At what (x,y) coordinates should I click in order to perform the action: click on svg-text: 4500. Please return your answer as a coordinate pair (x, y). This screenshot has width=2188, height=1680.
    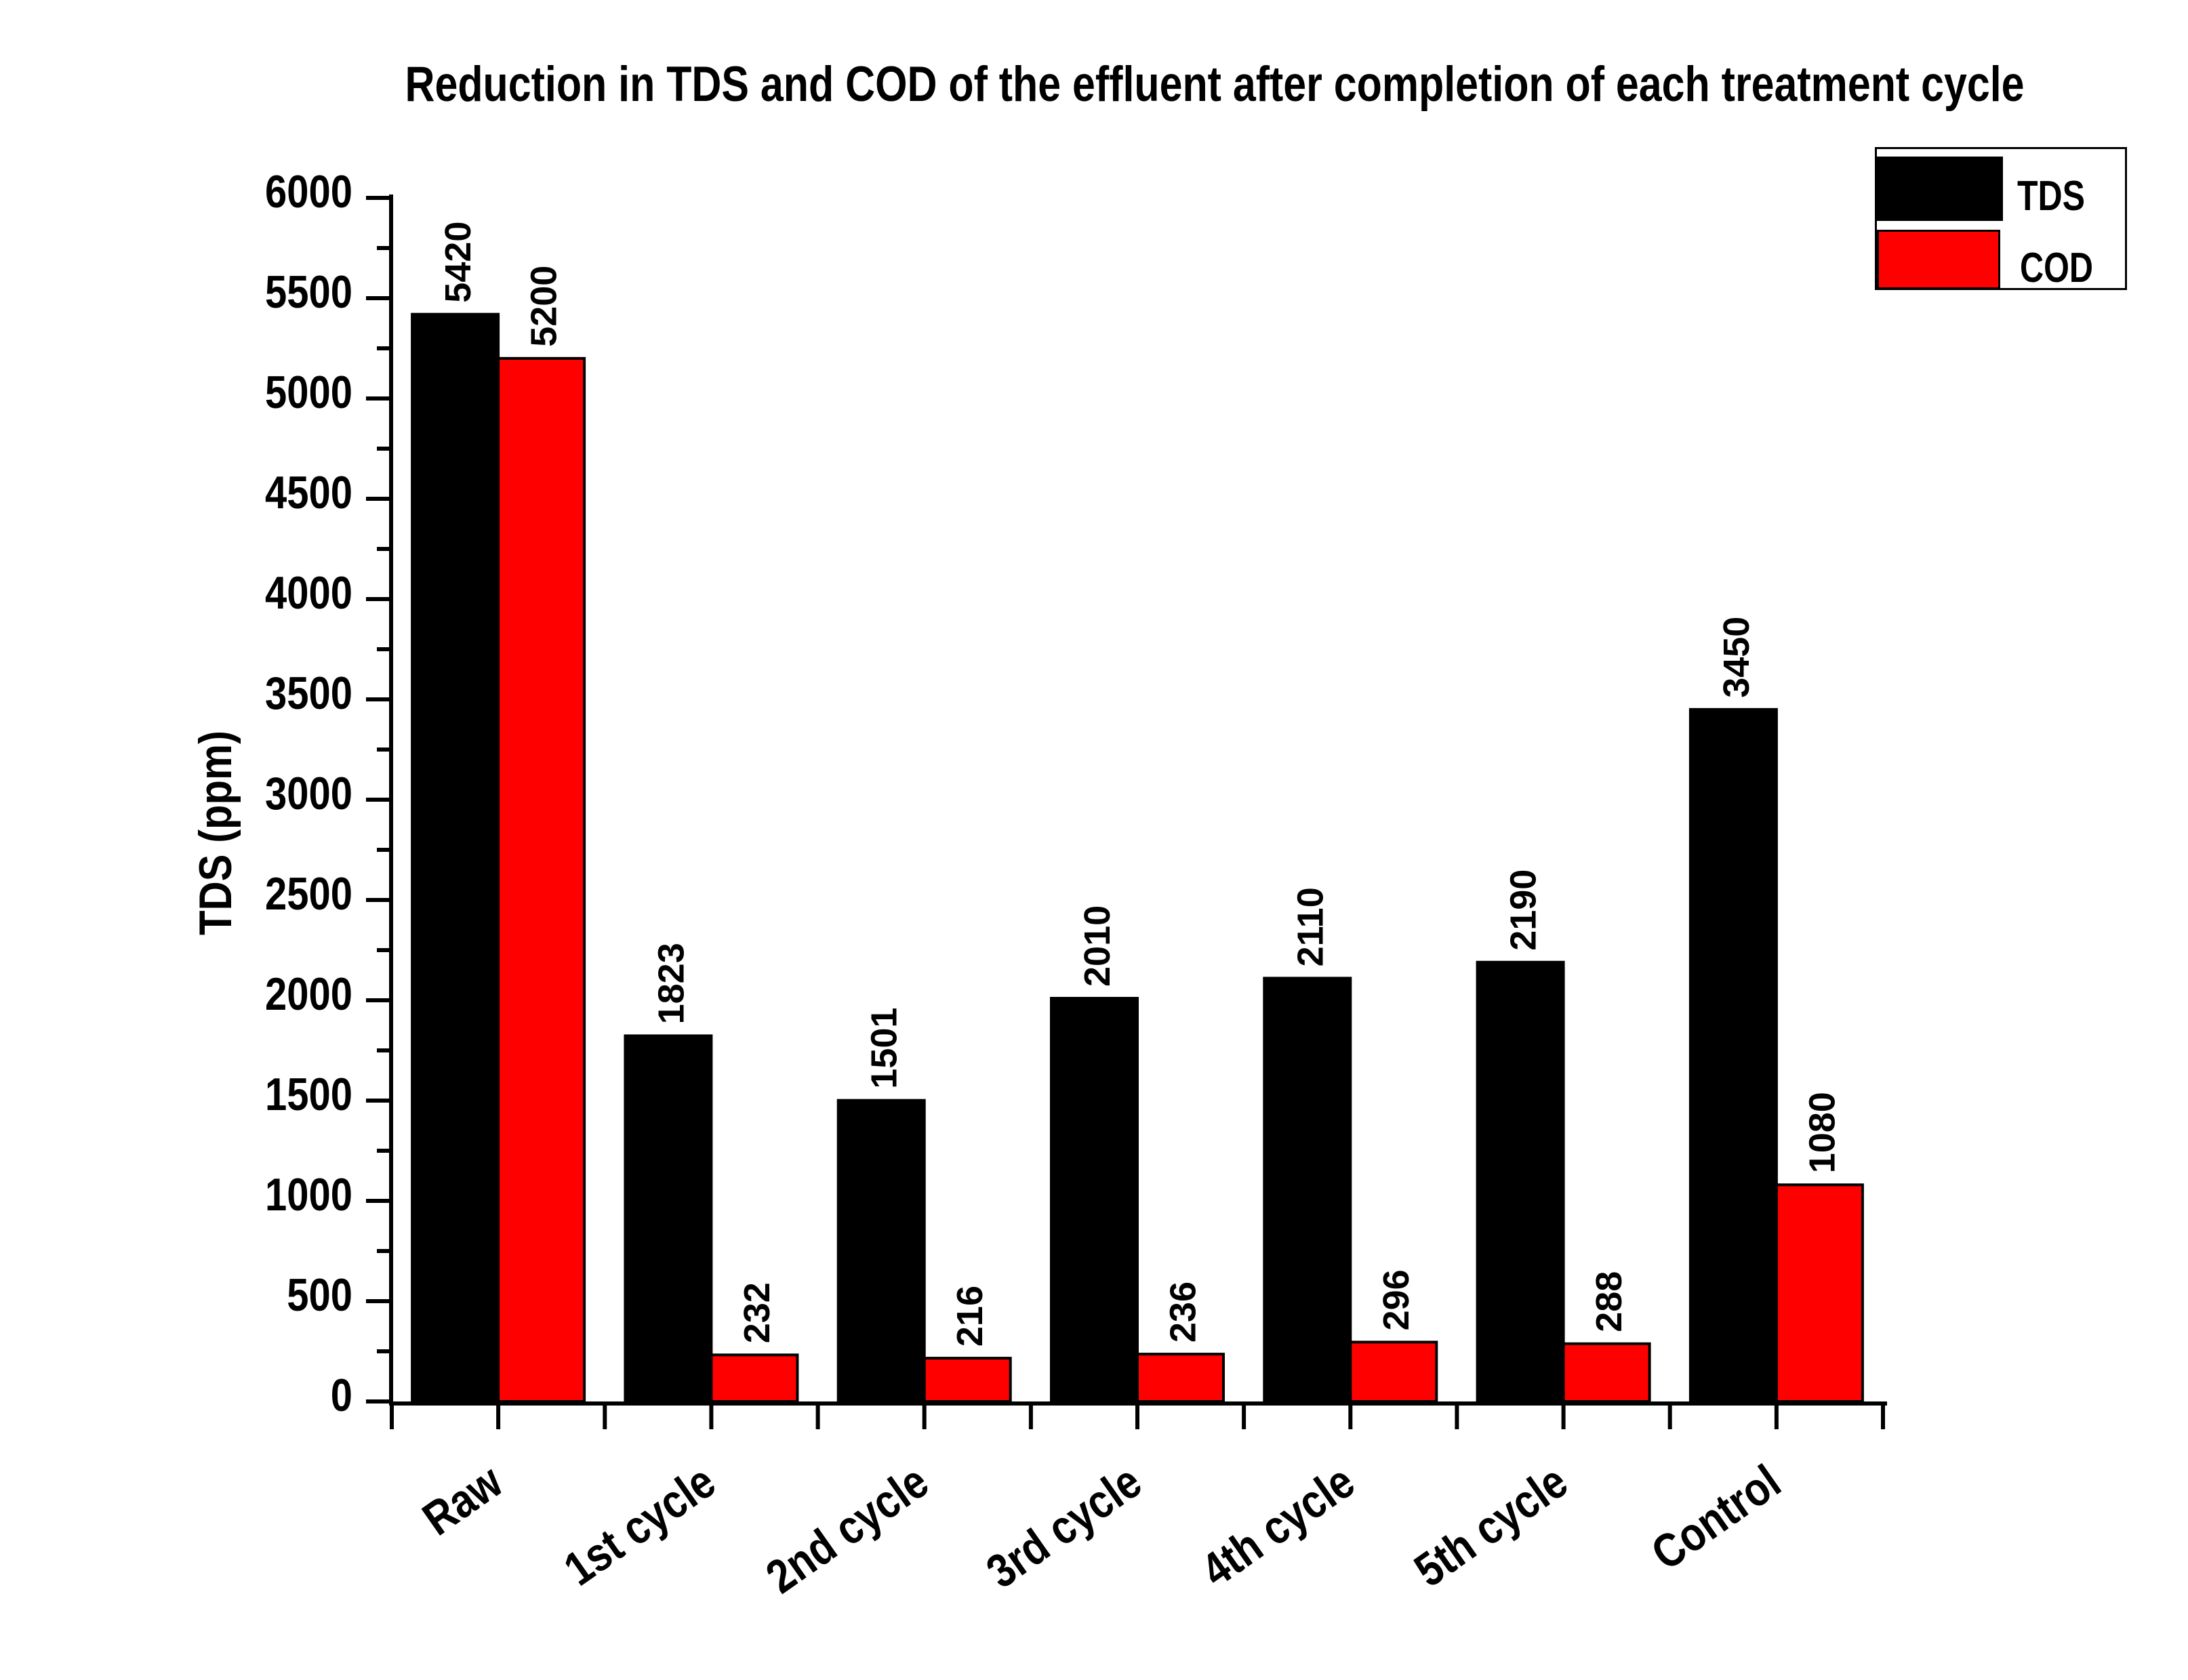
    Looking at the image, I should click on (308, 493).